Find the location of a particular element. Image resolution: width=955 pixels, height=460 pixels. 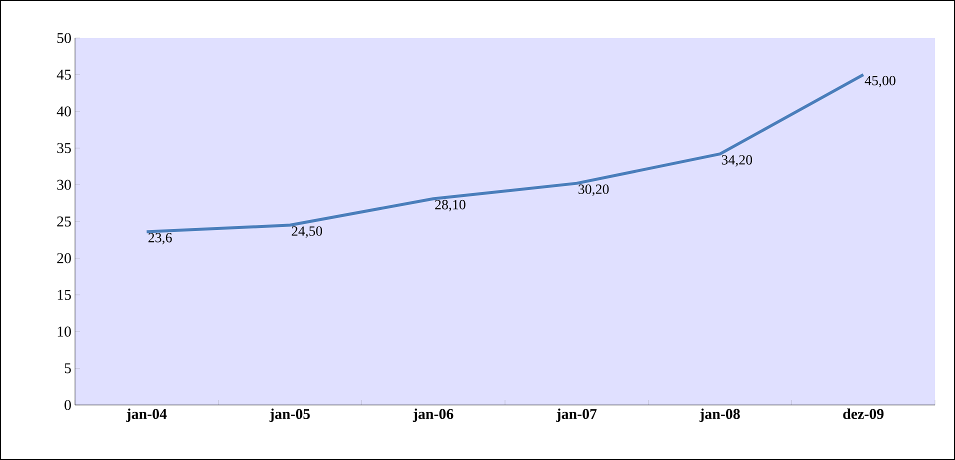

y-tick-label: 50 is located at coordinates (64, 38).